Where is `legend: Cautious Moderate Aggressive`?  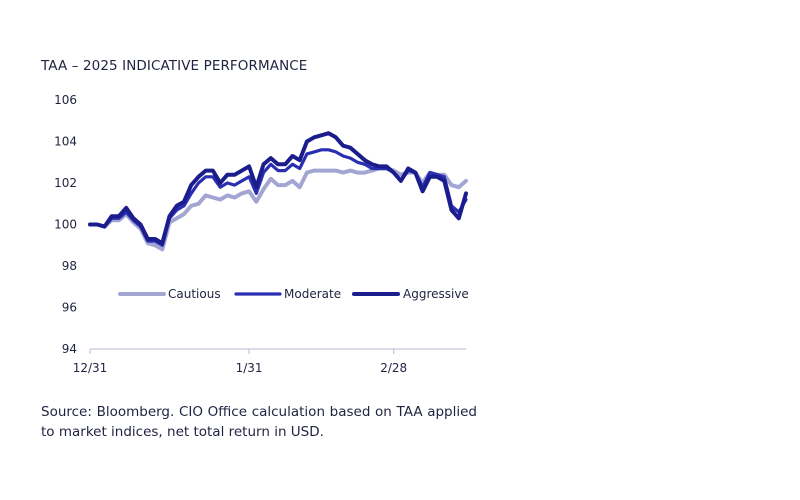 legend: Cautious Moderate Aggressive is located at coordinates (293, 294).